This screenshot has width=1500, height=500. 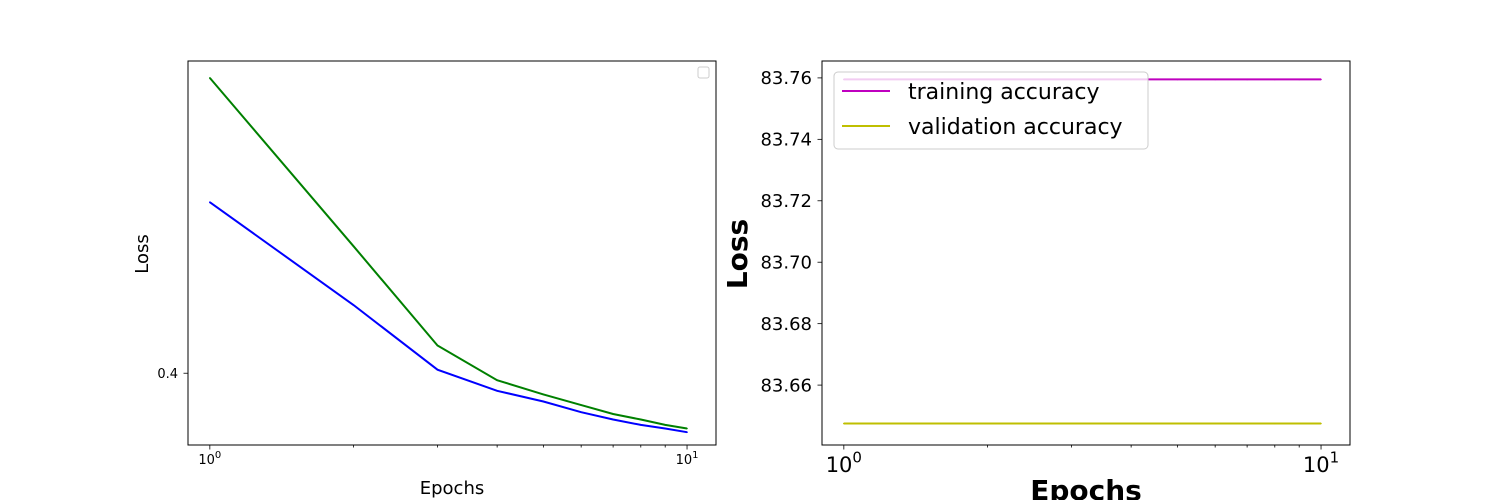 What do you see at coordinates (786, 201) in the screenshot?
I see `right-y-tick-label: 83.72` at bounding box center [786, 201].